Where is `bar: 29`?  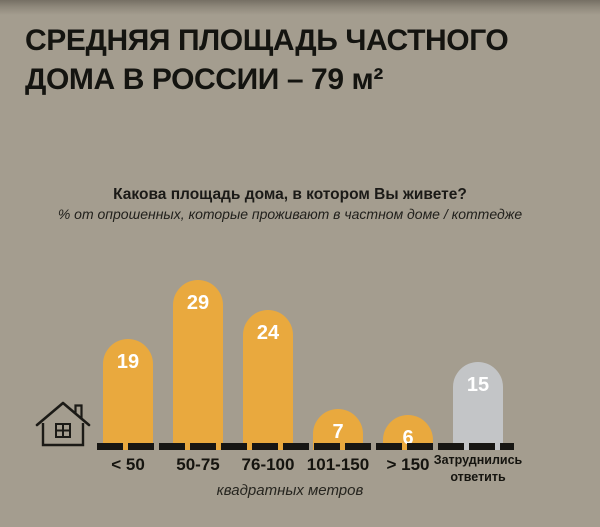 bar: 29 is located at coordinates (198, 365).